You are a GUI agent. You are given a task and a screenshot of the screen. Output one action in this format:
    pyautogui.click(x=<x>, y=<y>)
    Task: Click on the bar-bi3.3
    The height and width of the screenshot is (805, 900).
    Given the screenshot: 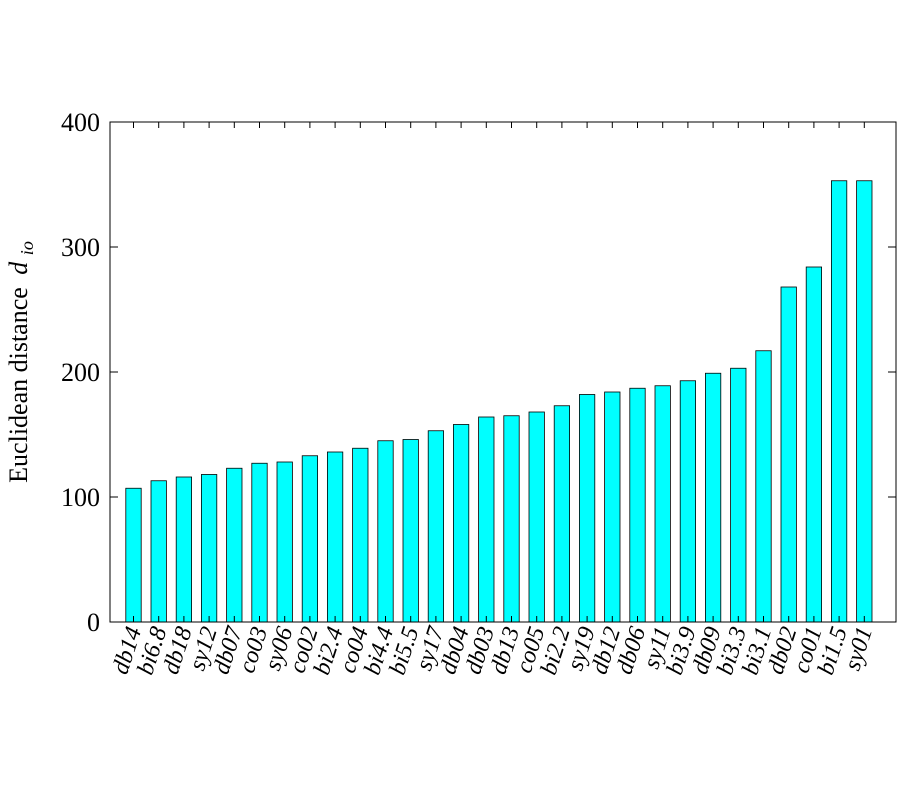 What is the action you would take?
    pyautogui.click(x=738, y=495)
    